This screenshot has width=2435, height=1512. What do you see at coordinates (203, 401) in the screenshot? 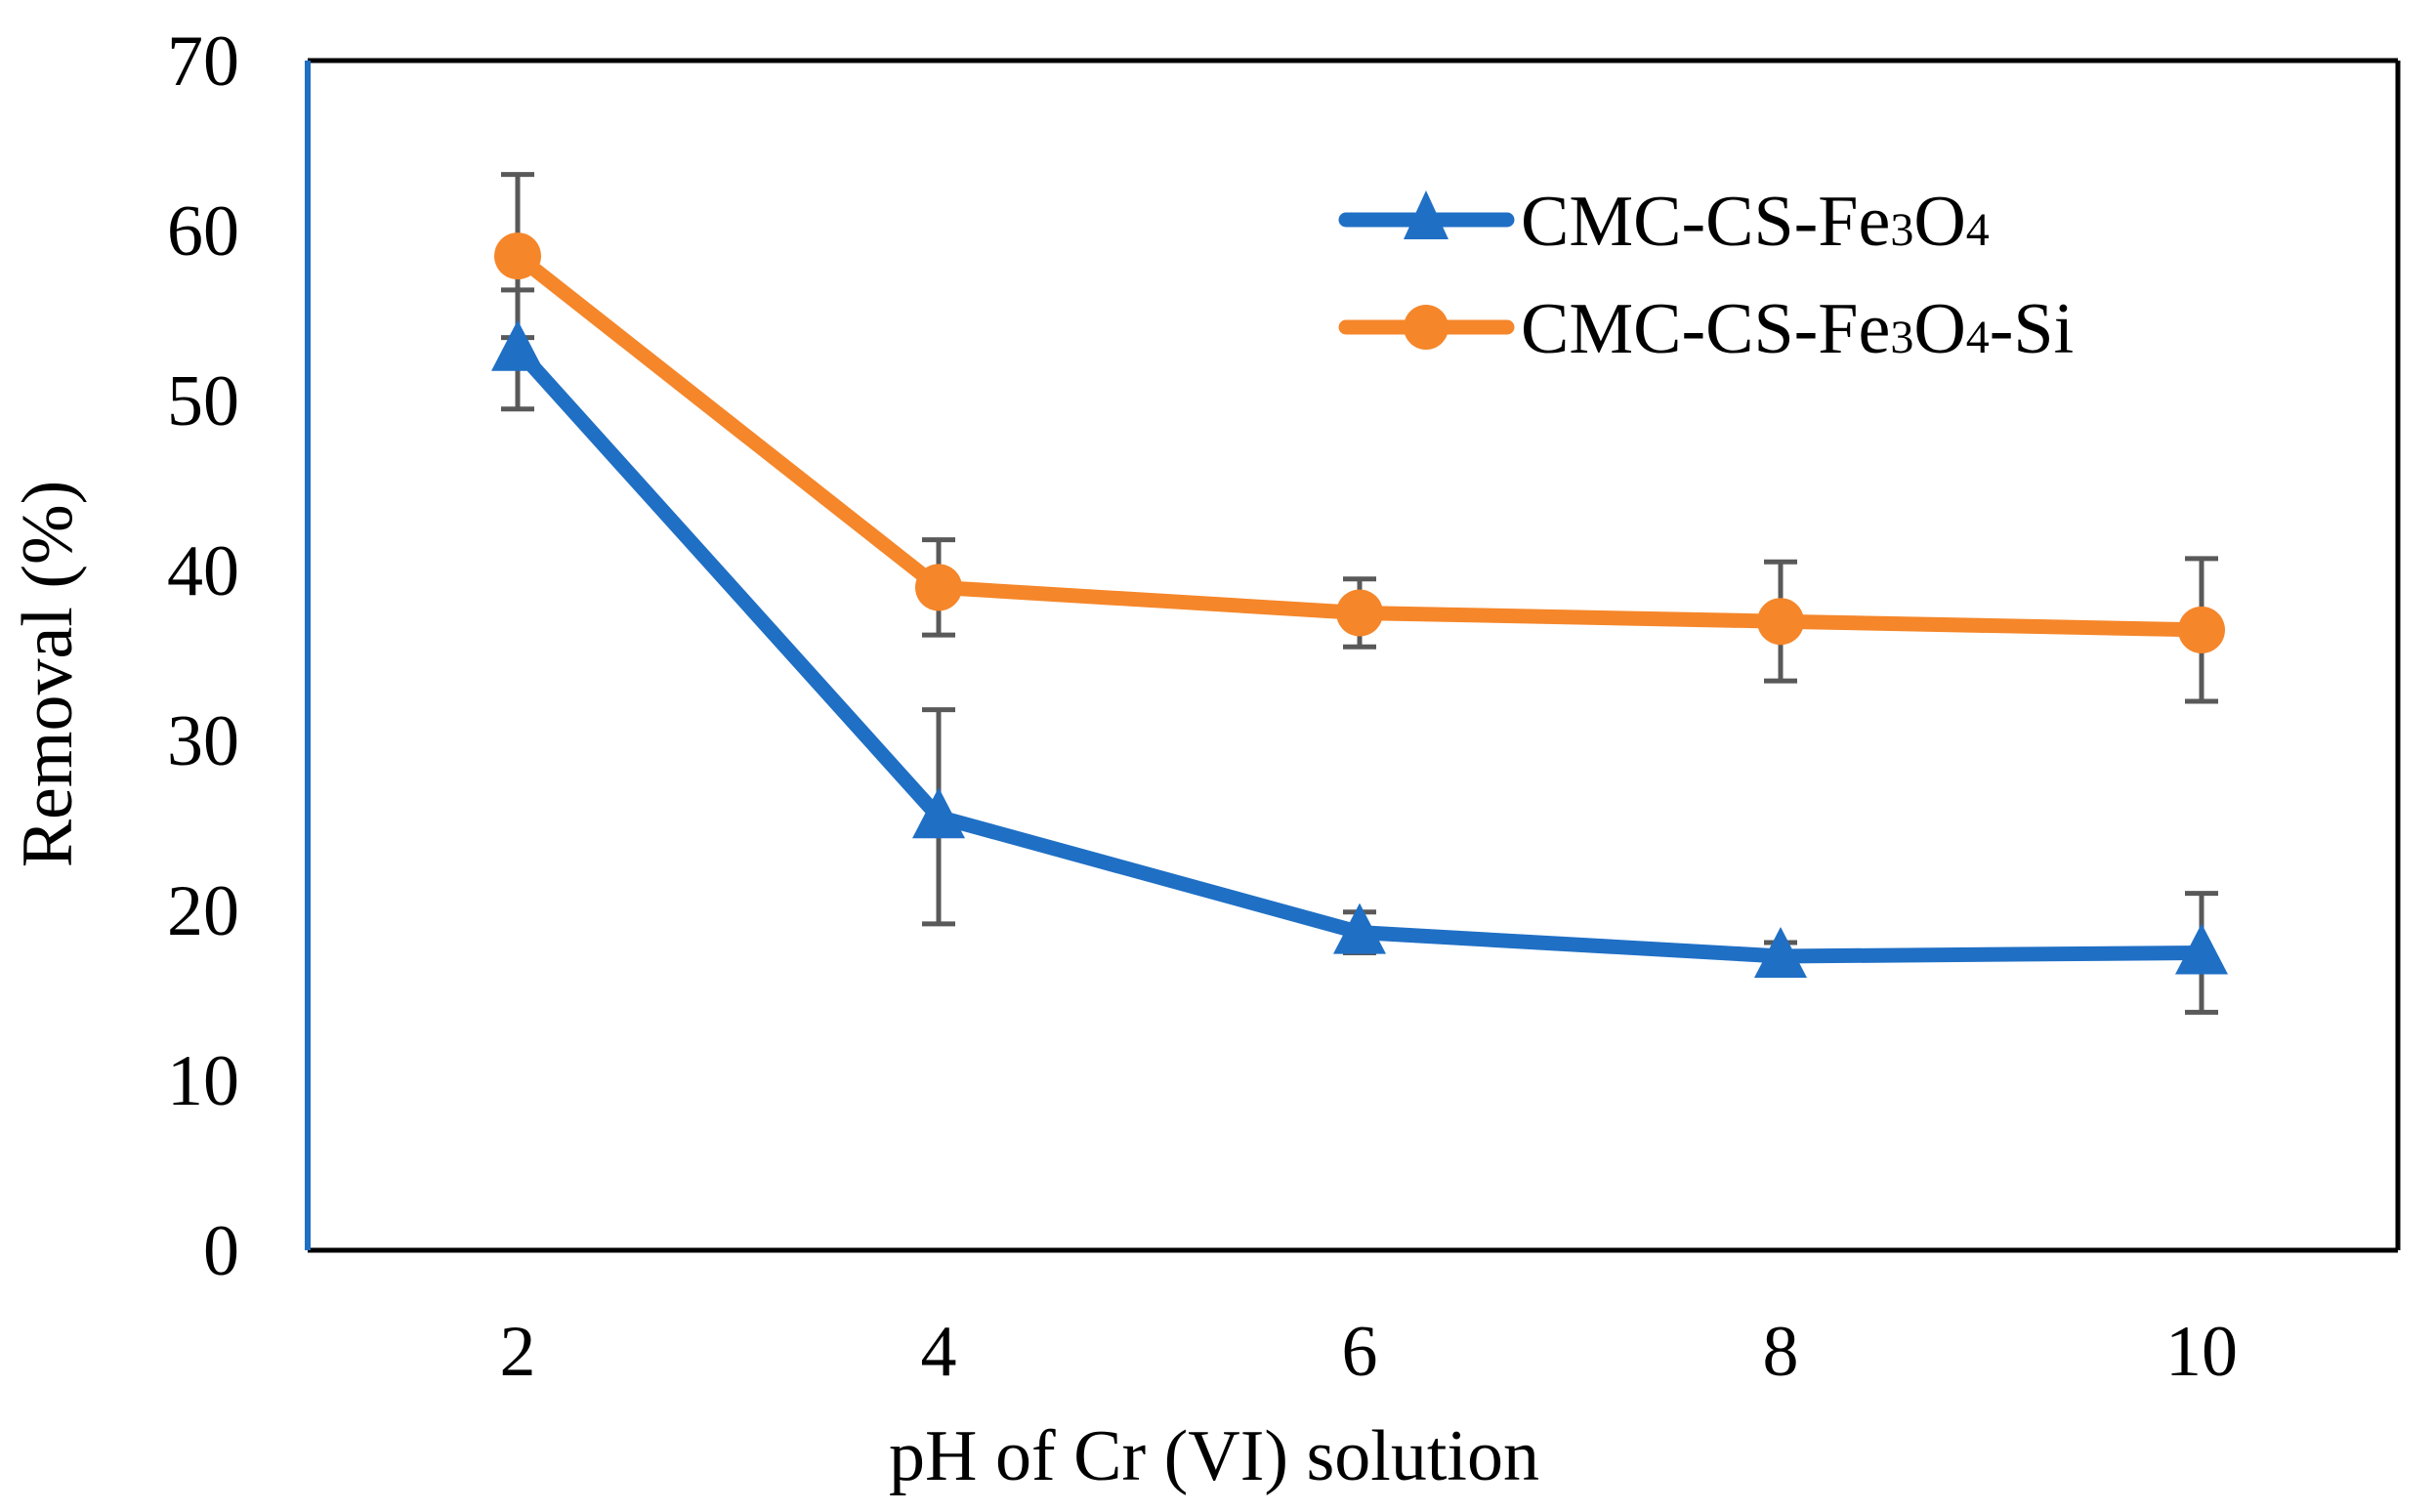
I see `y-tick-label: 50` at bounding box center [203, 401].